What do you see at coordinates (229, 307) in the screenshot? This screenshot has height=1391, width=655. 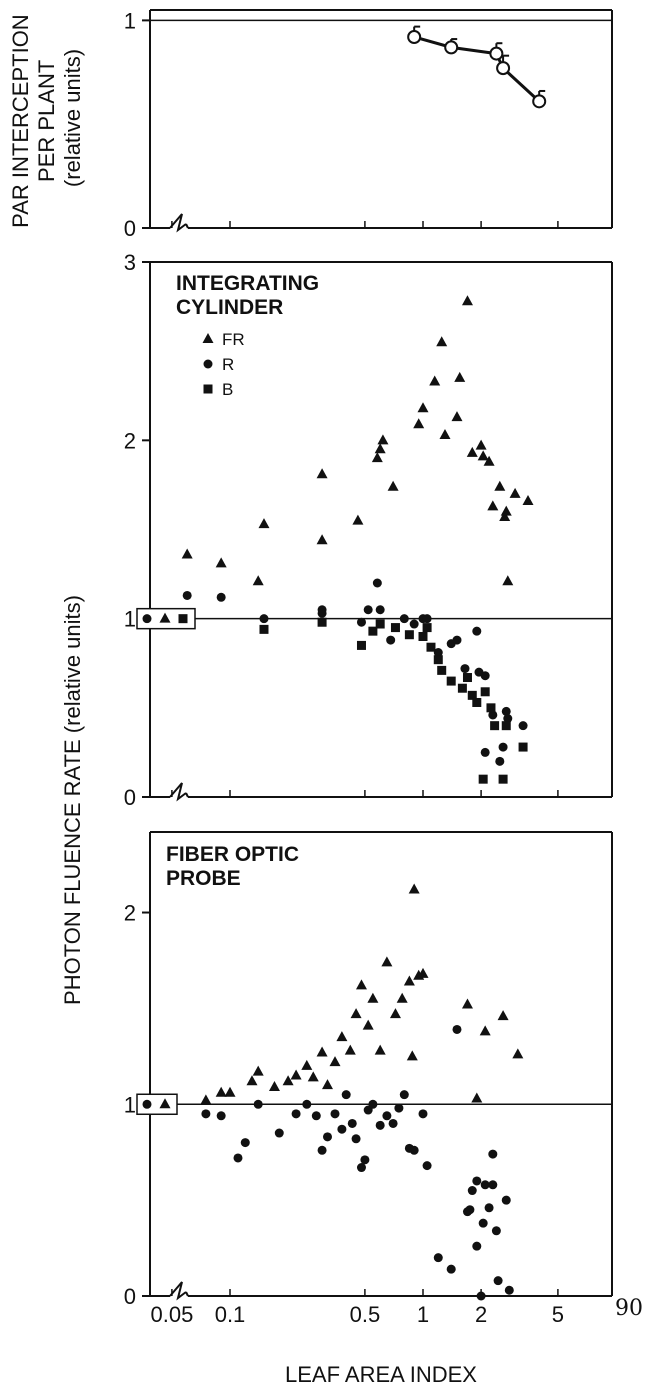 I see `title-middle-line: CYLINDER` at bounding box center [229, 307].